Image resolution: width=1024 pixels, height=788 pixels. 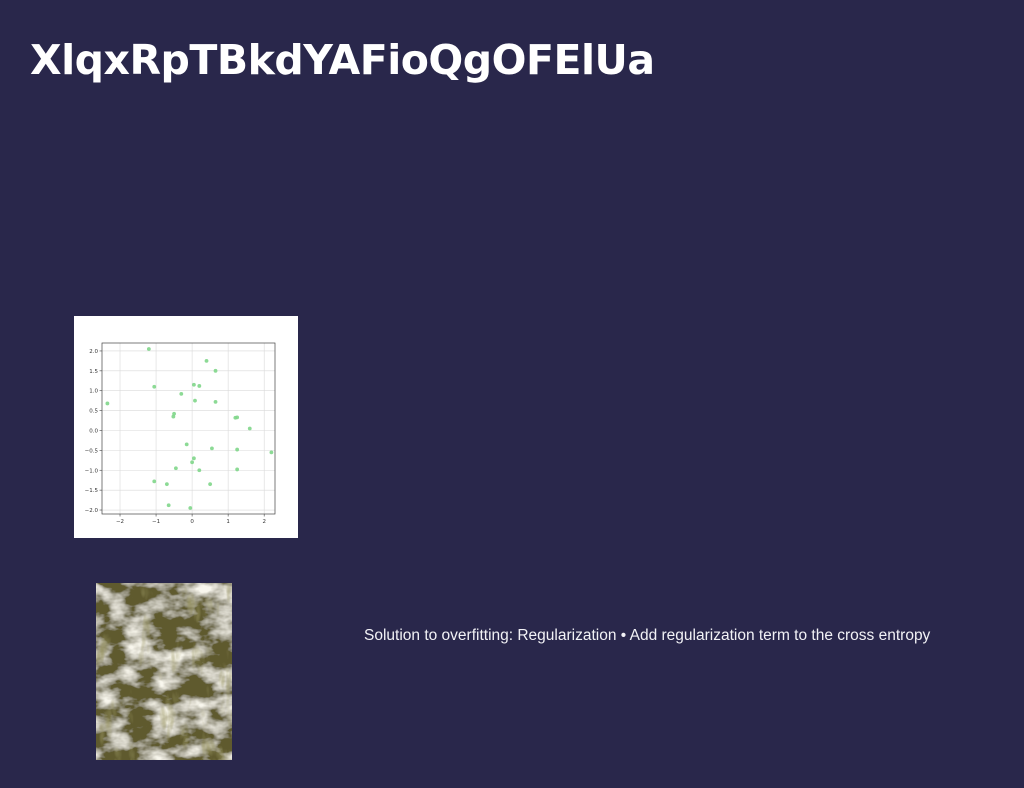 I want to click on grid-lines, so click(x=188, y=428).